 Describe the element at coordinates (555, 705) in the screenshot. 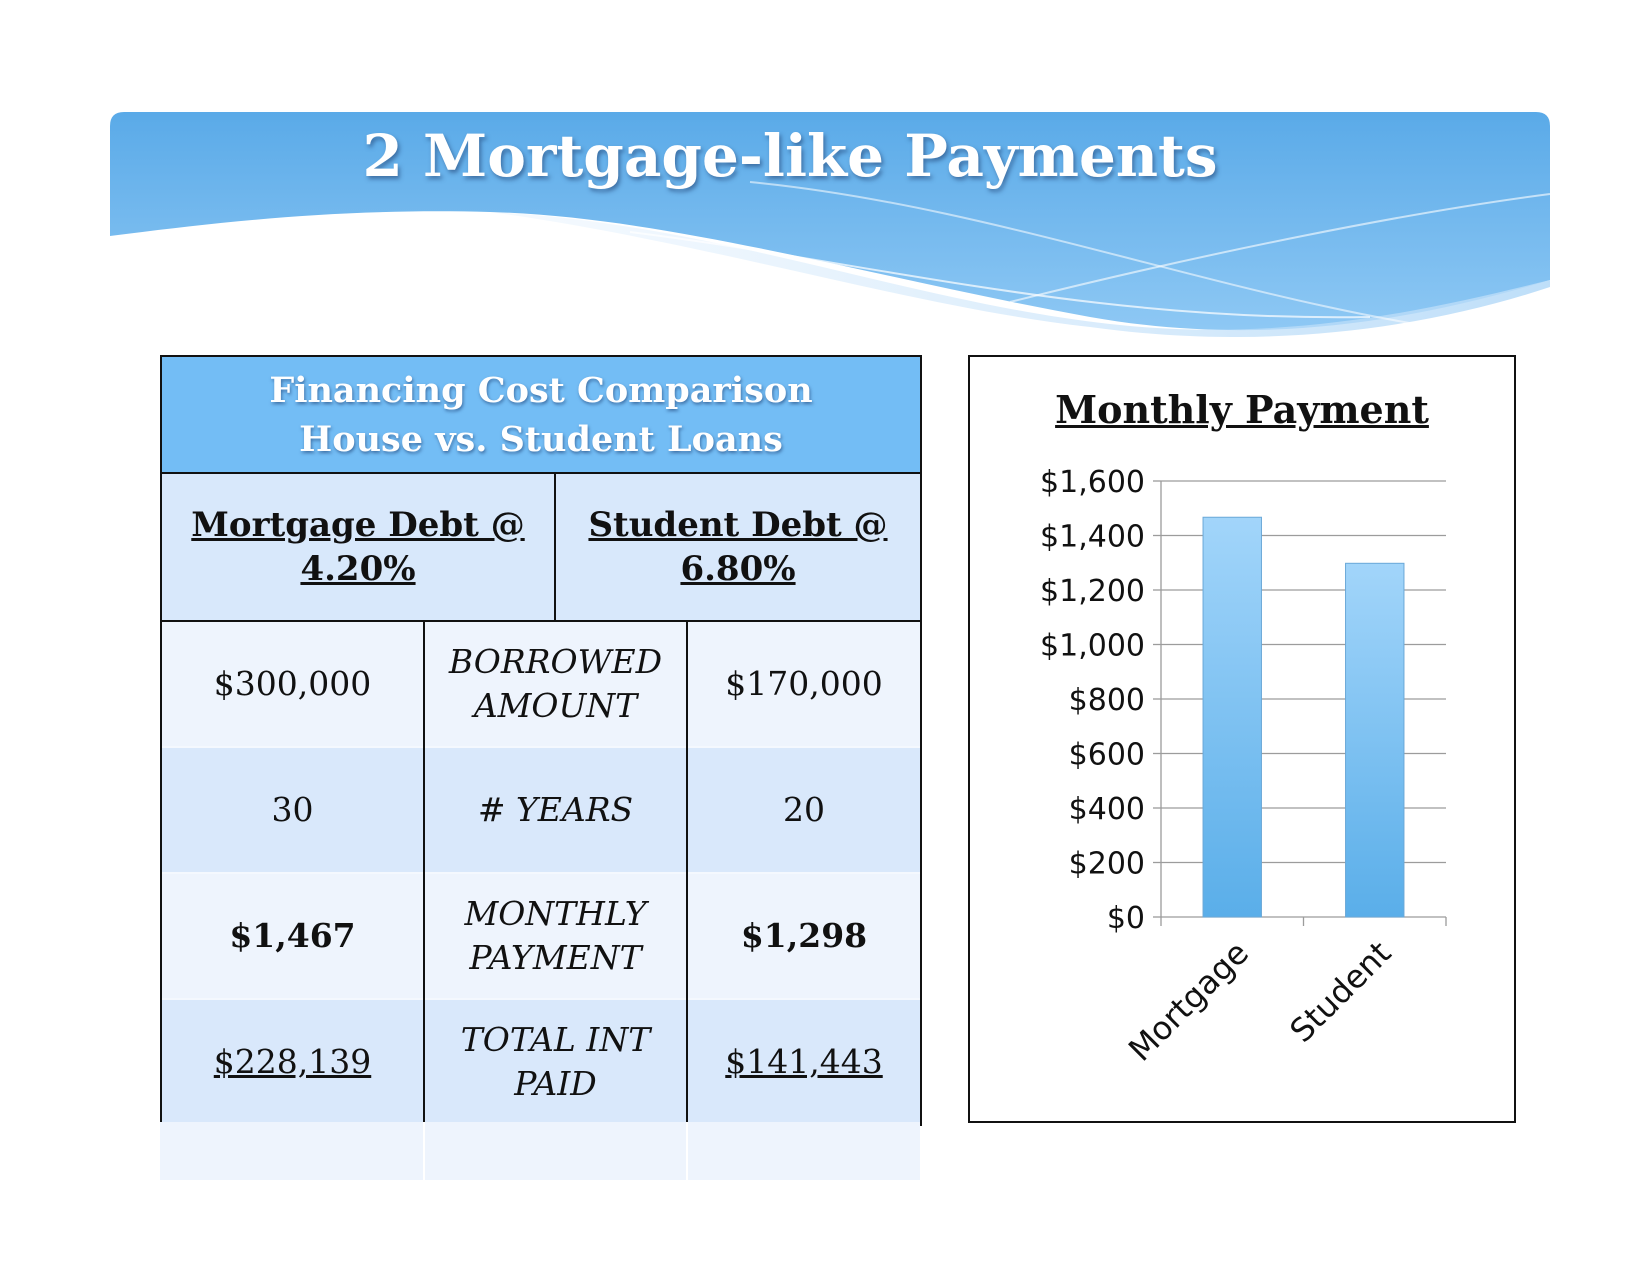

I see `row-label-line2: AMOUNT` at that location.